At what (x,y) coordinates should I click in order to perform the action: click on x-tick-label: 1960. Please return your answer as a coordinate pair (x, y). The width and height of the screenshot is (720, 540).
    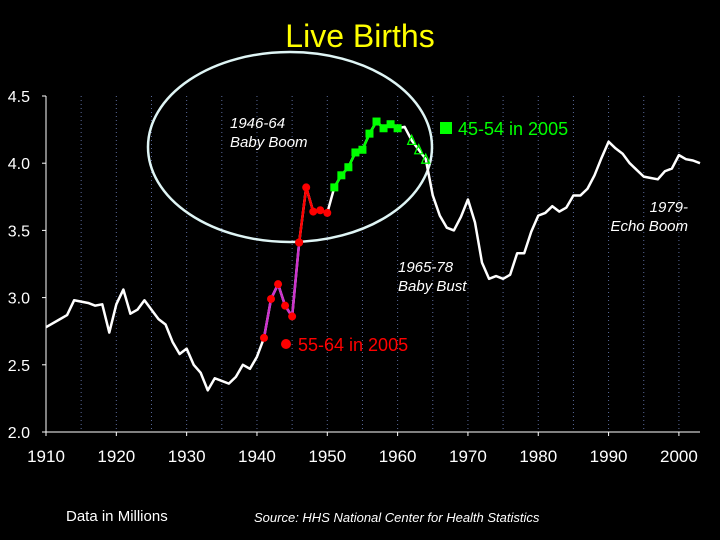
    Looking at the image, I should click on (398, 456).